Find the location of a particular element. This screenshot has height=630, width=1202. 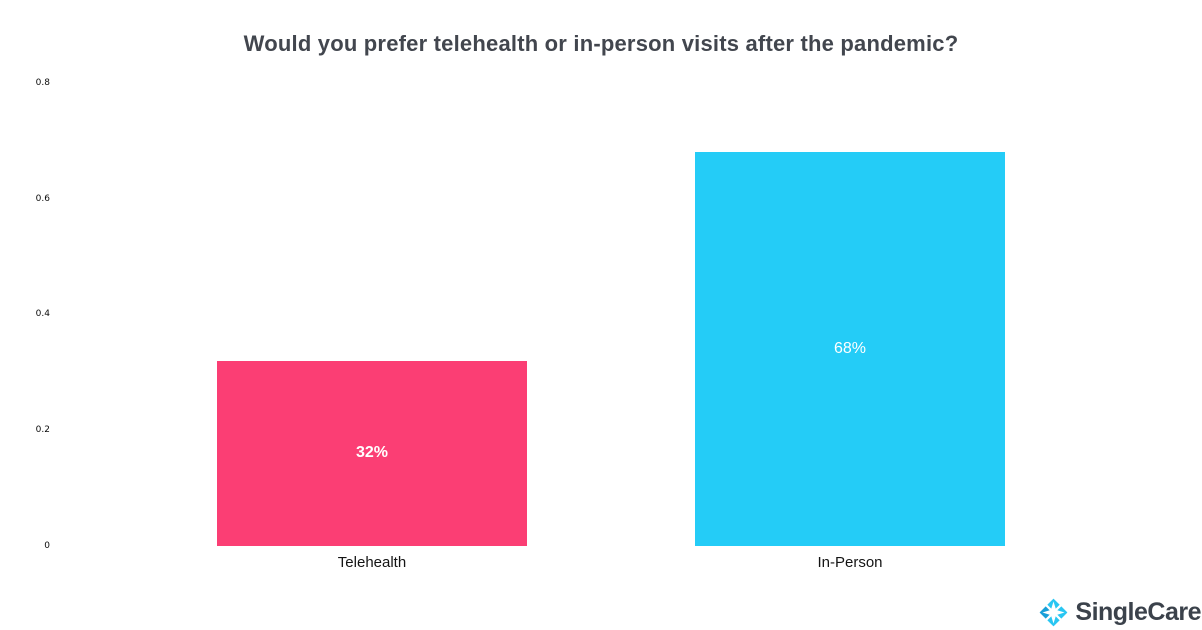

y-tick-label: 0 is located at coordinates (47, 545).